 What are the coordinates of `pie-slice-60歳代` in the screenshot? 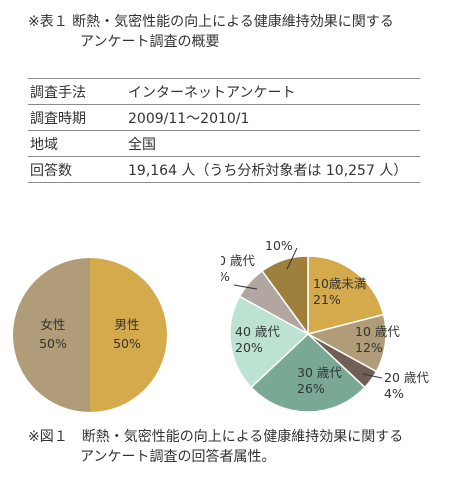 It's located at (285, 296).